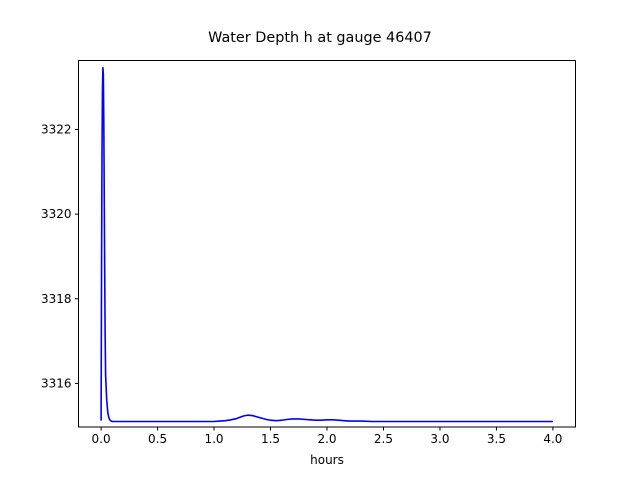  What do you see at coordinates (552, 439) in the screenshot?
I see `x-tick-label: 4.0` at bounding box center [552, 439].